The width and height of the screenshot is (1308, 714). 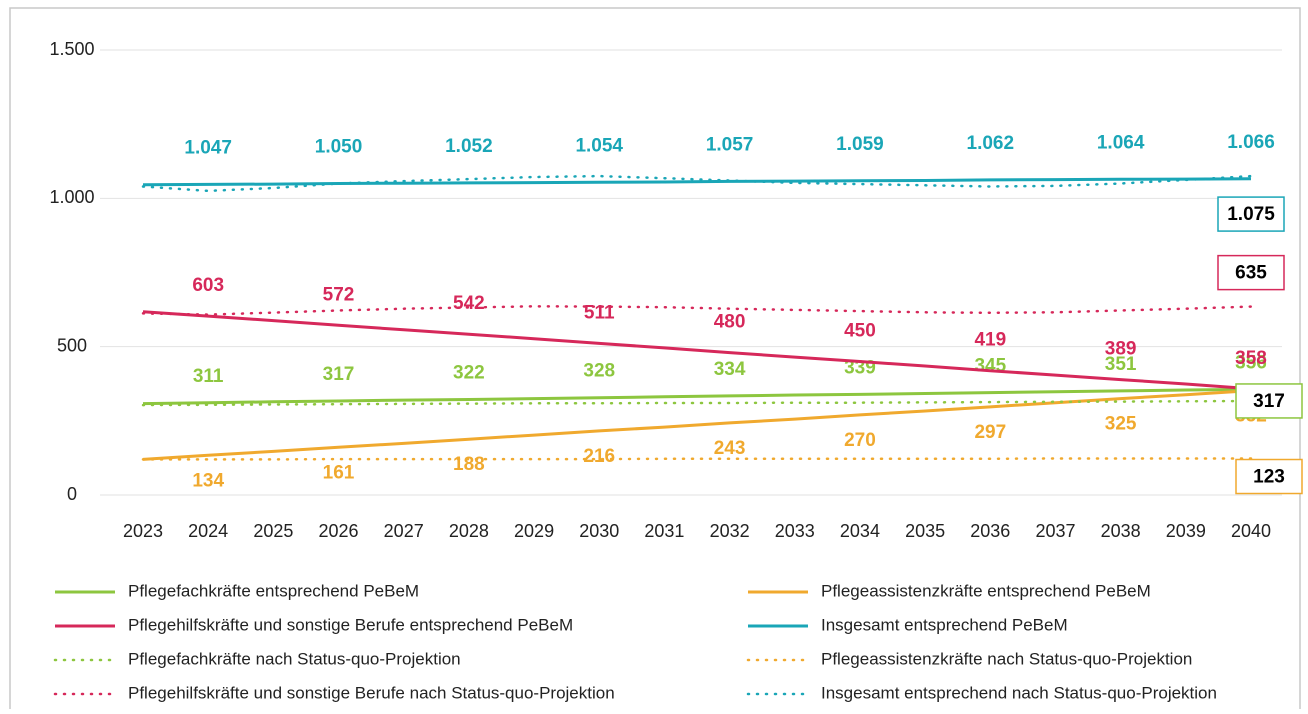 I want to click on value-label: 317, so click(x=339, y=374).